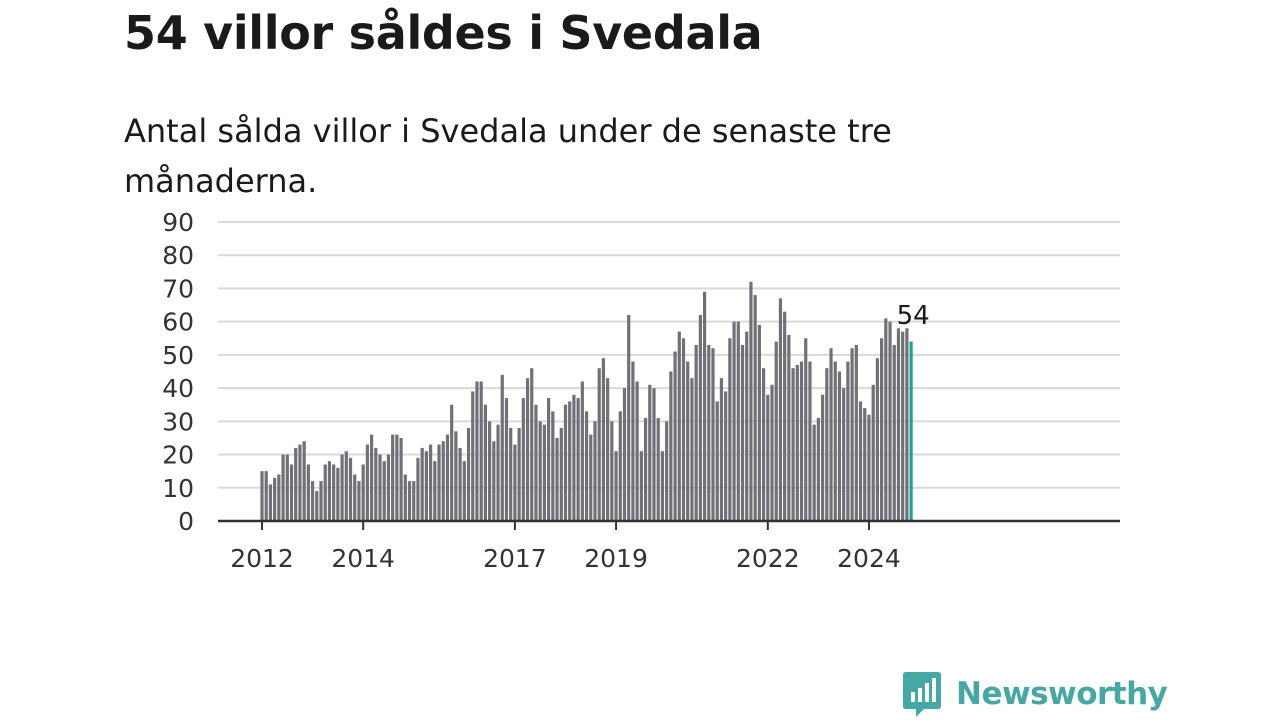 The width and height of the screenshot is (1280, 720). Describe the element at coordinates (565, 547) in the screenshot. I see `x-axis-ticks: 2012 2014 2017 2019 2022 2024` at that location.